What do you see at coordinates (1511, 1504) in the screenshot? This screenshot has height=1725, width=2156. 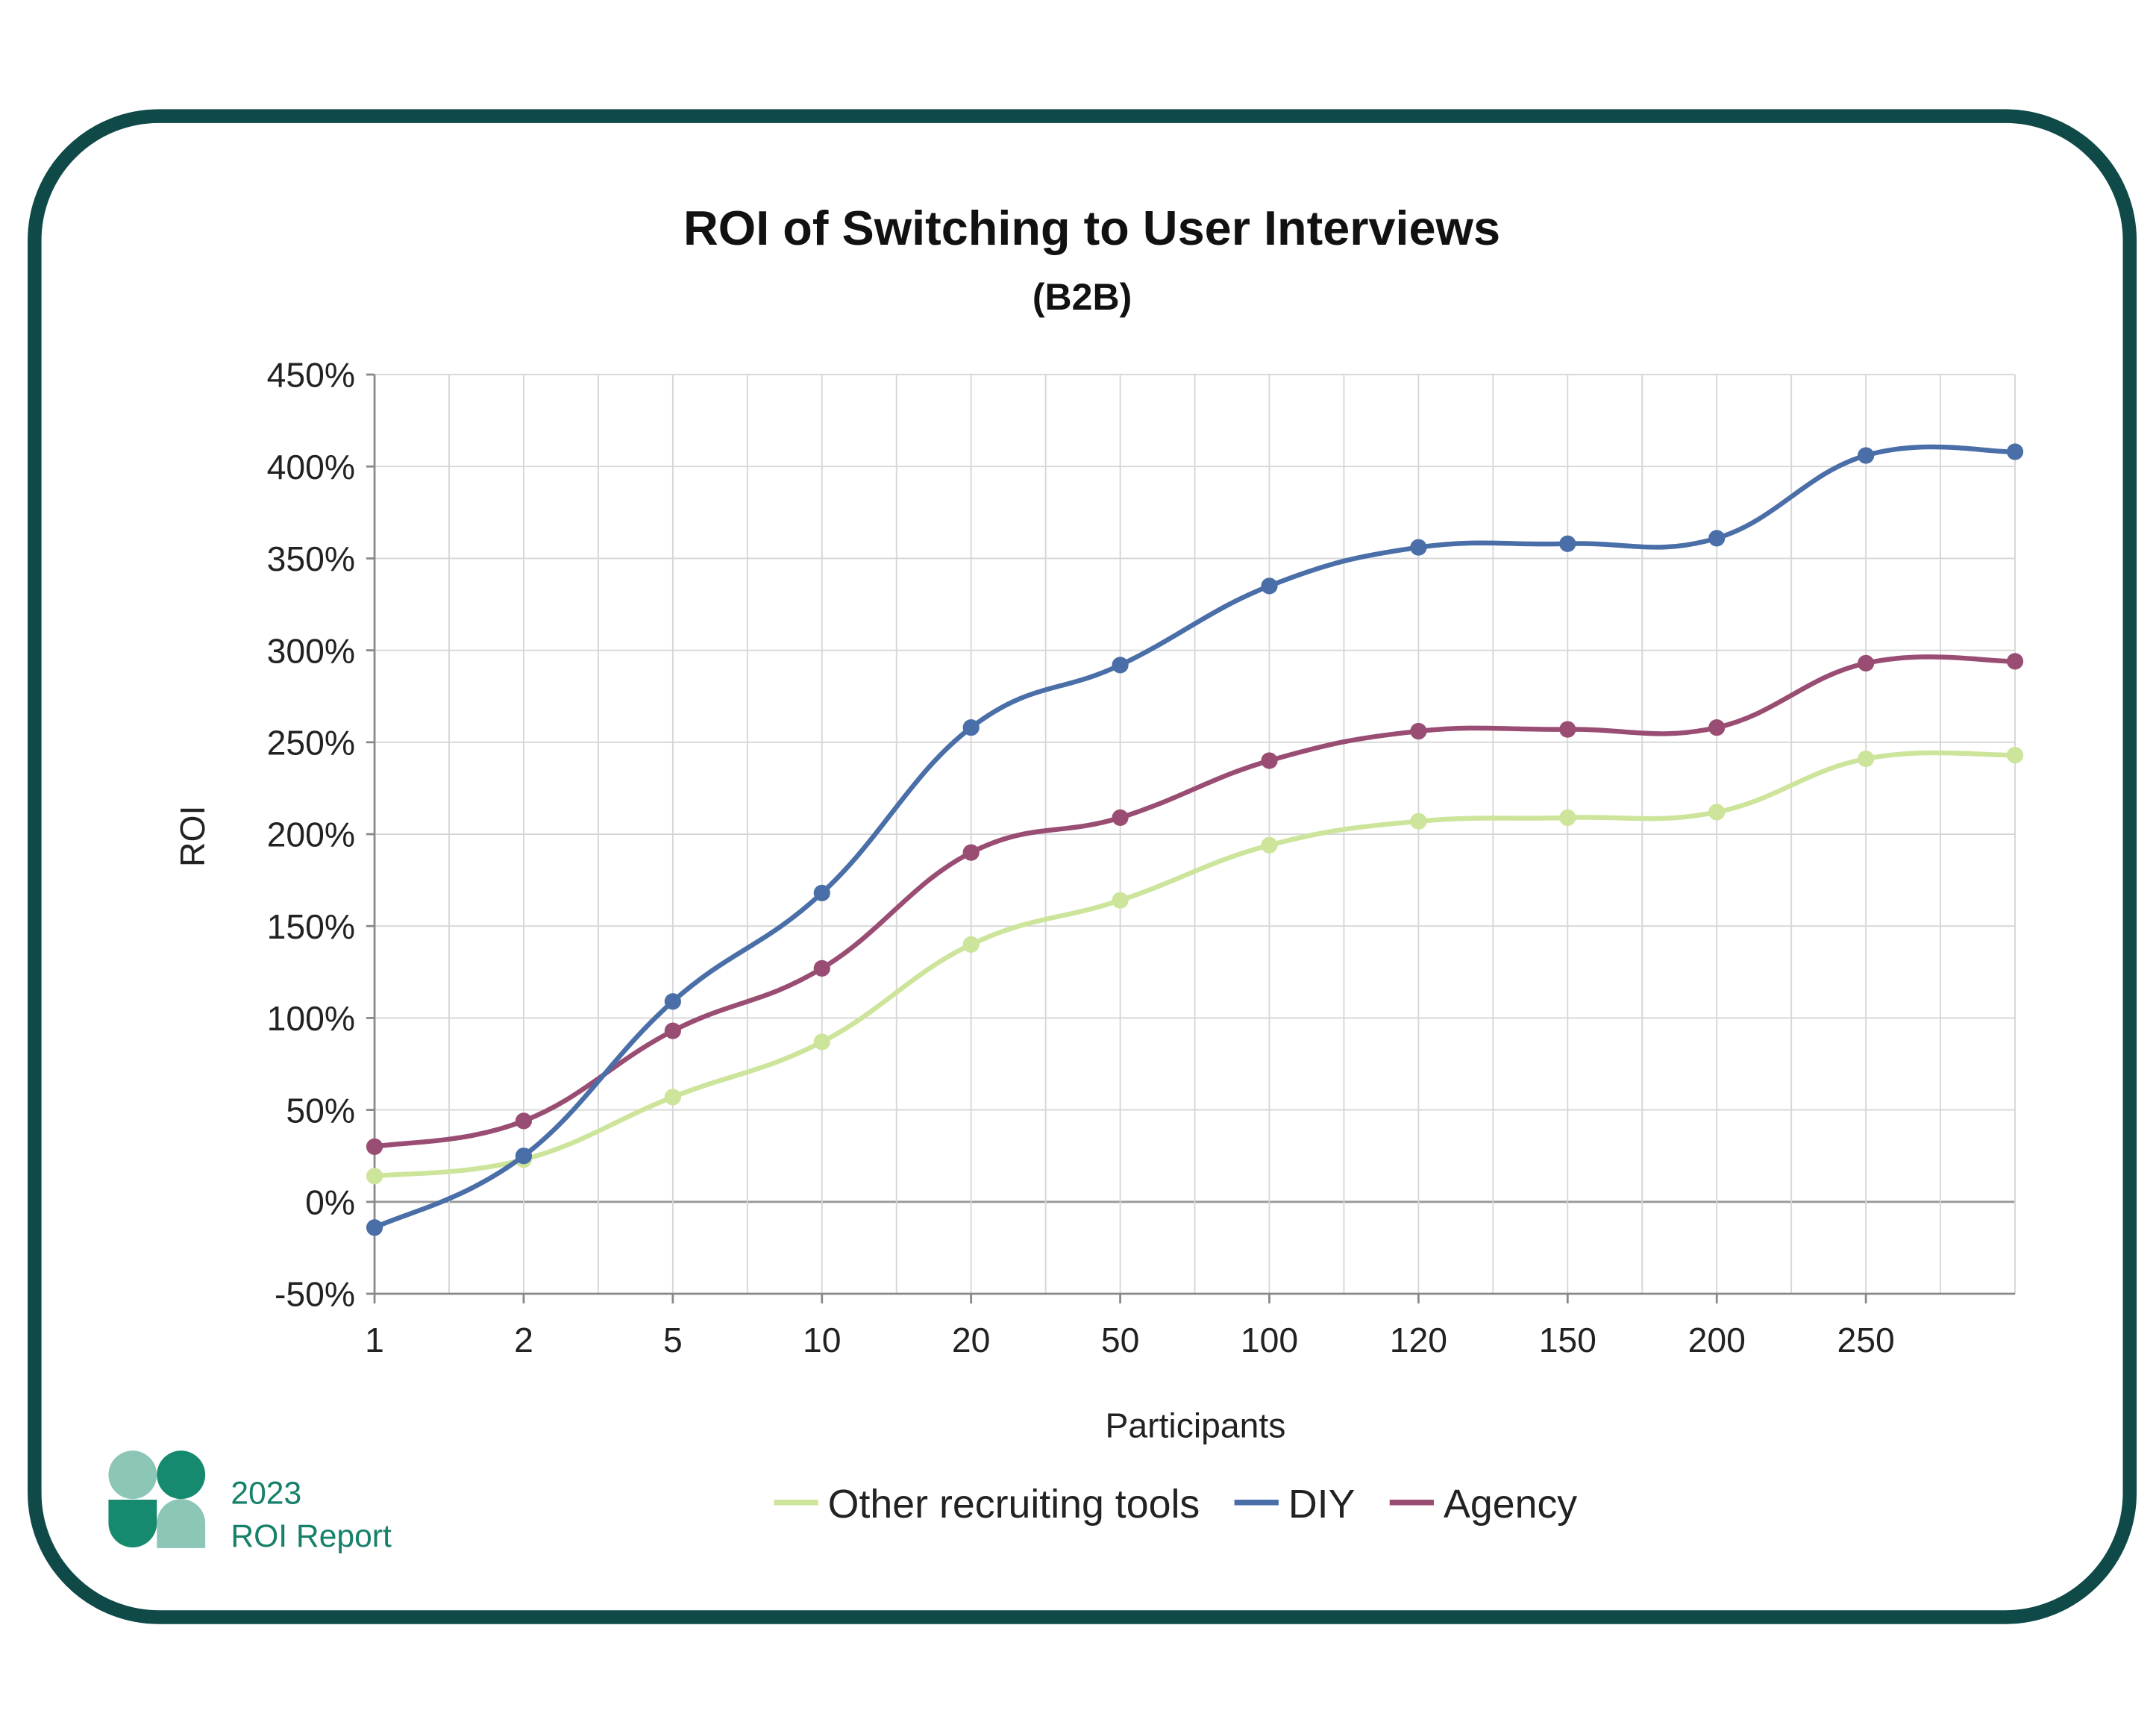 I see `legend-label: Agency` at bounding box center [1511, 1504].